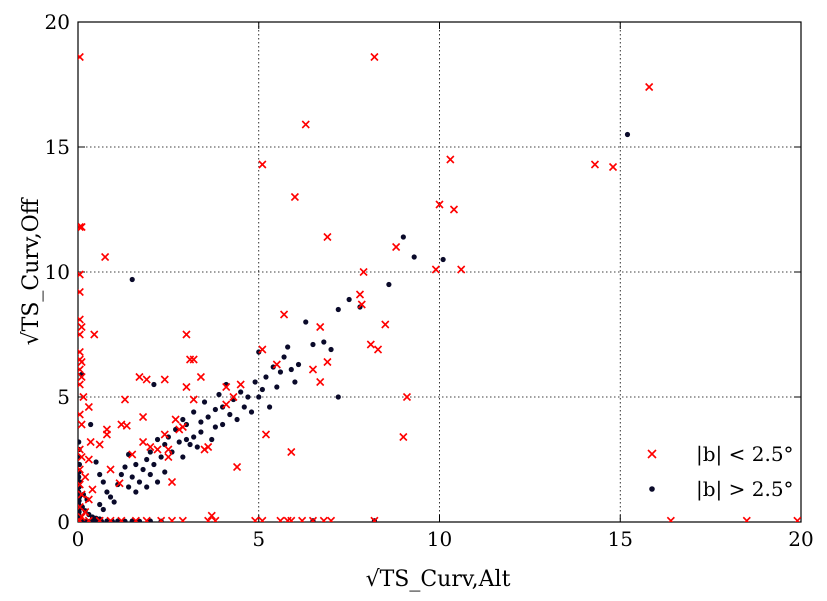 This screenshot has width=827, height=601. I want to click on y-tick-label: 5, so click(63, 397).